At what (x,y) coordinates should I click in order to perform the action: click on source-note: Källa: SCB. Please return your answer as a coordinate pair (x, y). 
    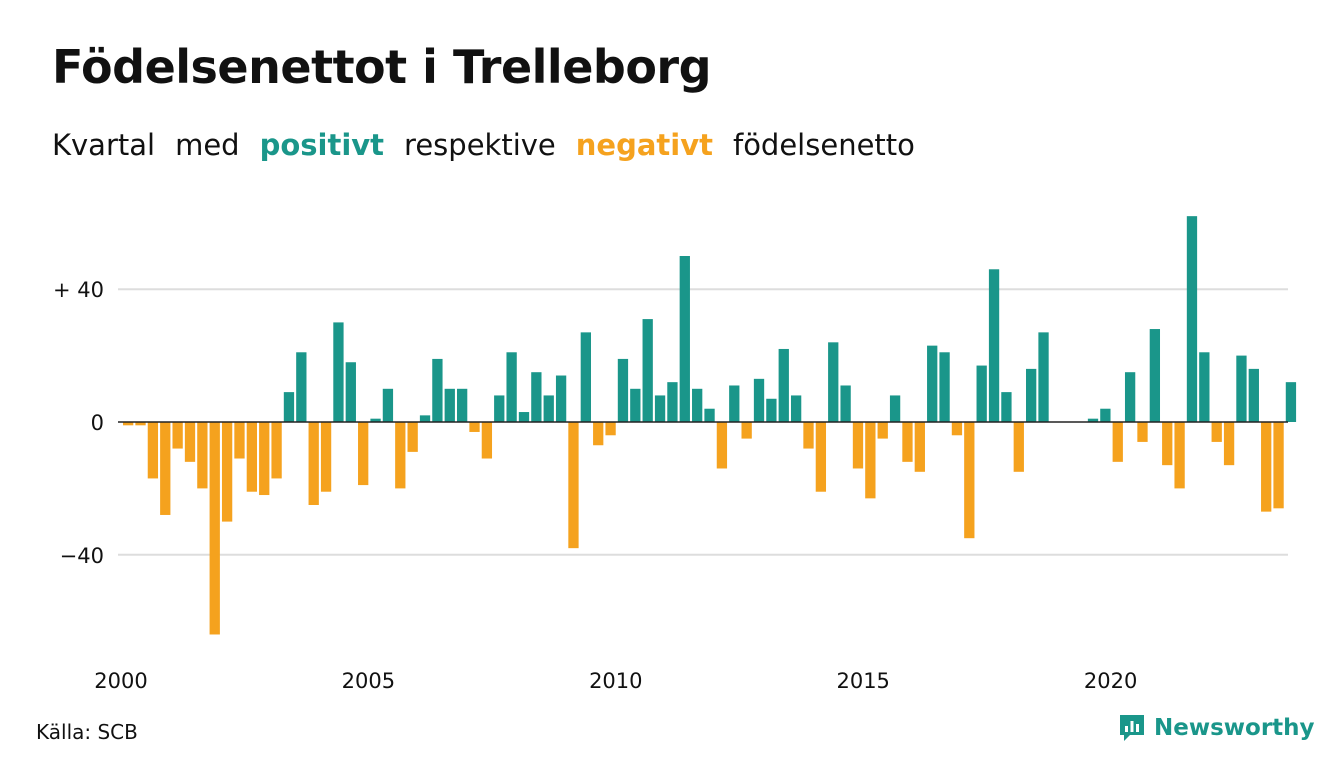
    Looking at the image, I should click on (87, 732).